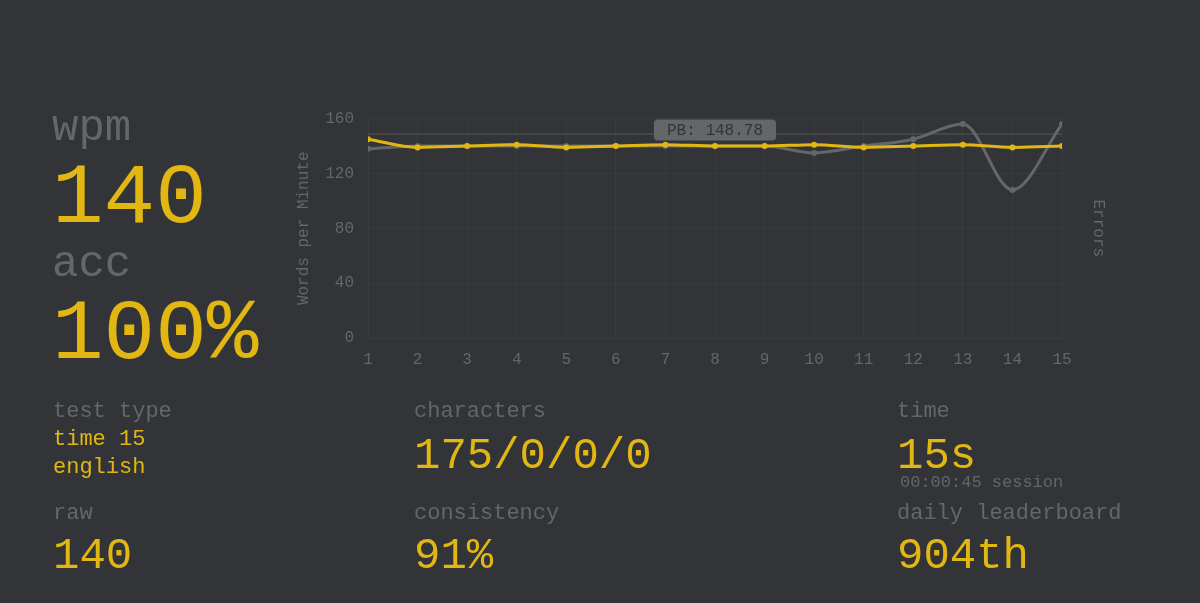 This screenshot has height=603, width=1200. Describe the element at coordinates (715, 143) in the screenshot. I see `line-series` at that location.